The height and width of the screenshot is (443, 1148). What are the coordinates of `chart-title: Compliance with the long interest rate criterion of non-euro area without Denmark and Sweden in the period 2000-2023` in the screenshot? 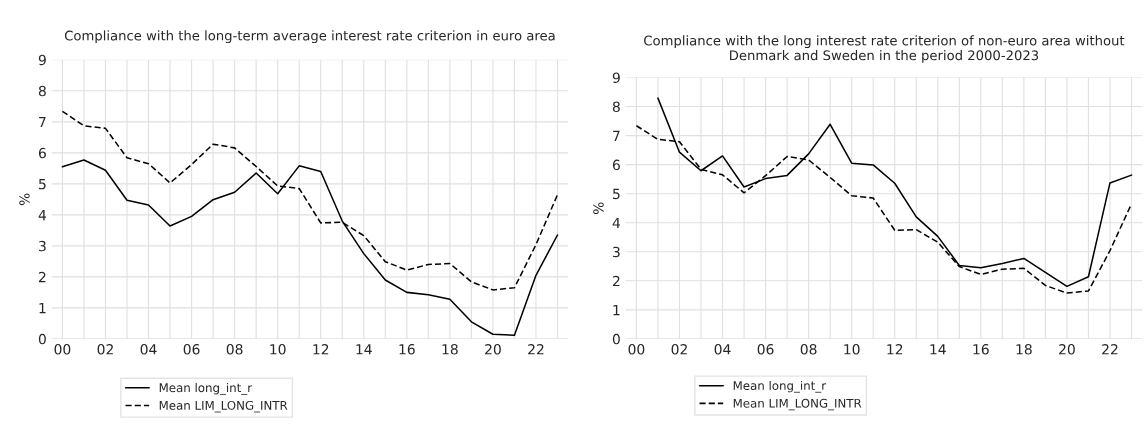 It's located at (884, 49).